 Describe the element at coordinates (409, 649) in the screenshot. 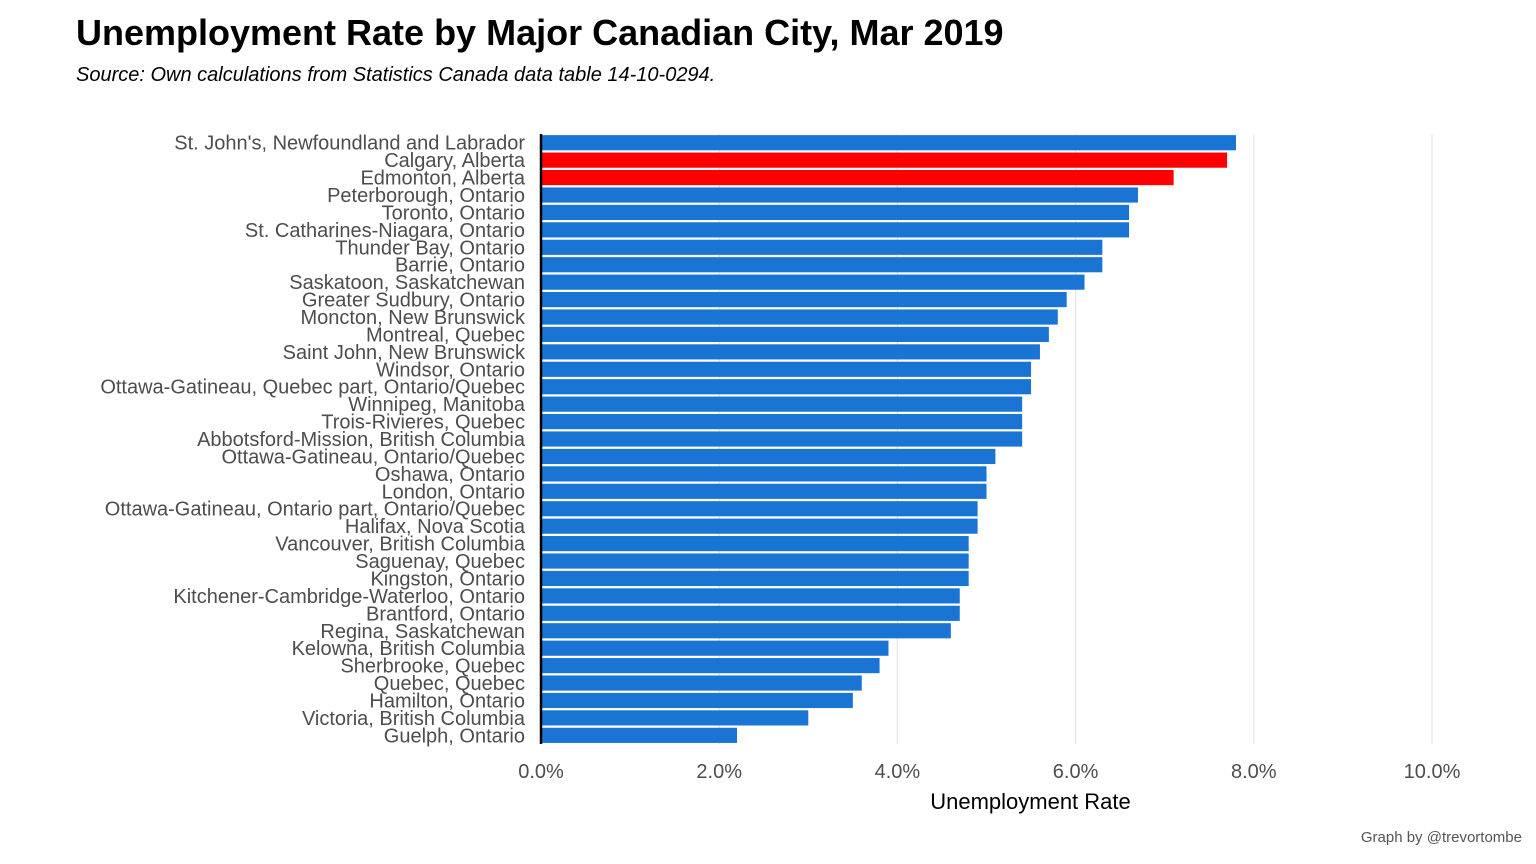

I see `category-label-29: Kelowna, British Columbia` at that location.